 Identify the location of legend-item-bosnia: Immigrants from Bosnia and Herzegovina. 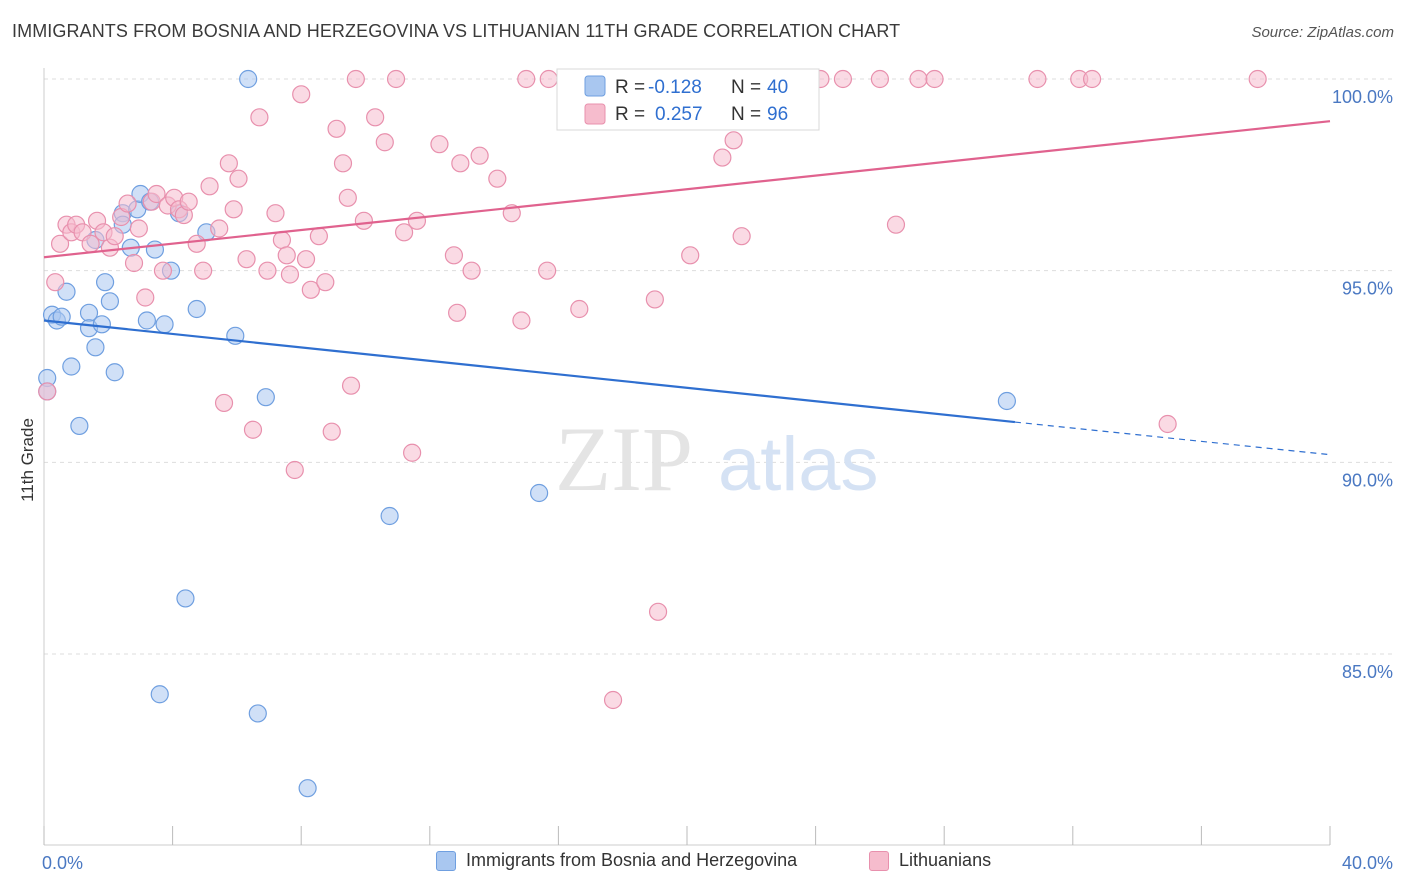
(616, 860).